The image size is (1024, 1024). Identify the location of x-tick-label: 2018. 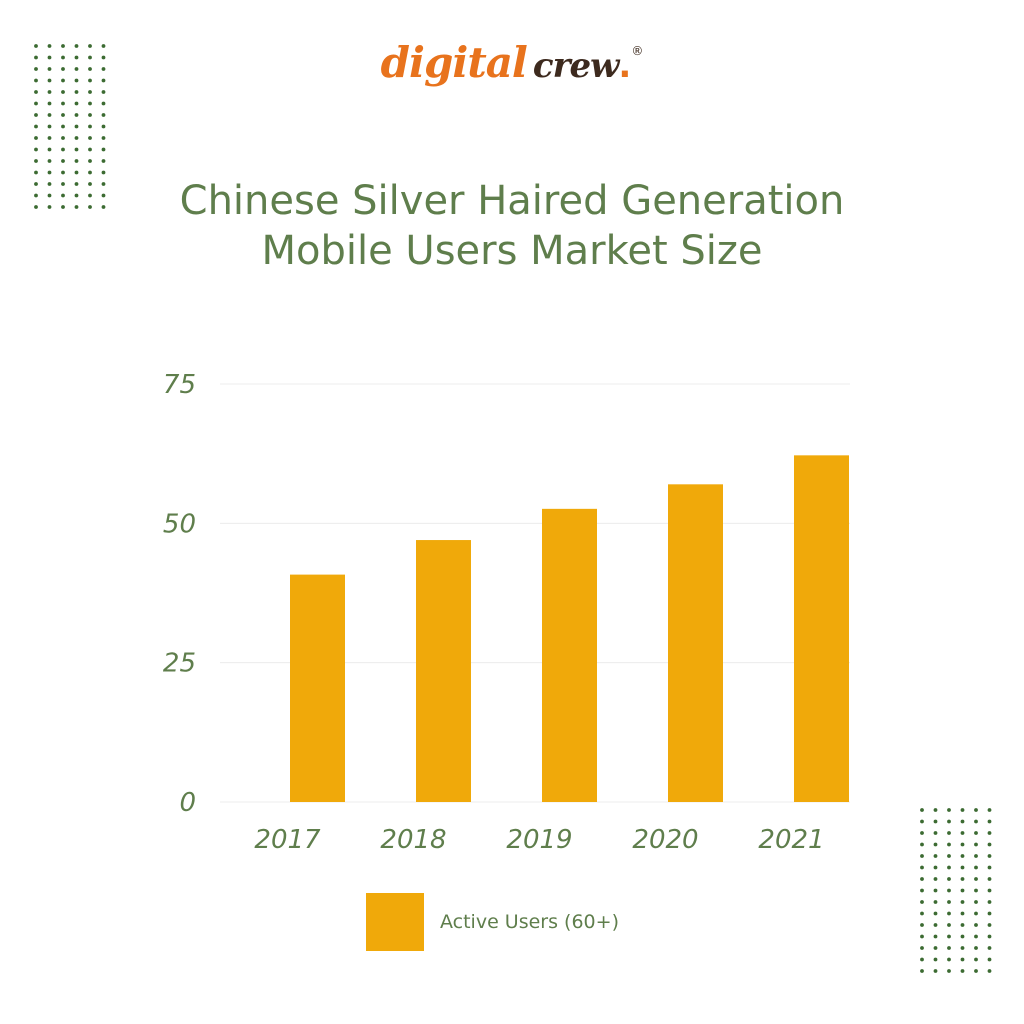
(413, 840).